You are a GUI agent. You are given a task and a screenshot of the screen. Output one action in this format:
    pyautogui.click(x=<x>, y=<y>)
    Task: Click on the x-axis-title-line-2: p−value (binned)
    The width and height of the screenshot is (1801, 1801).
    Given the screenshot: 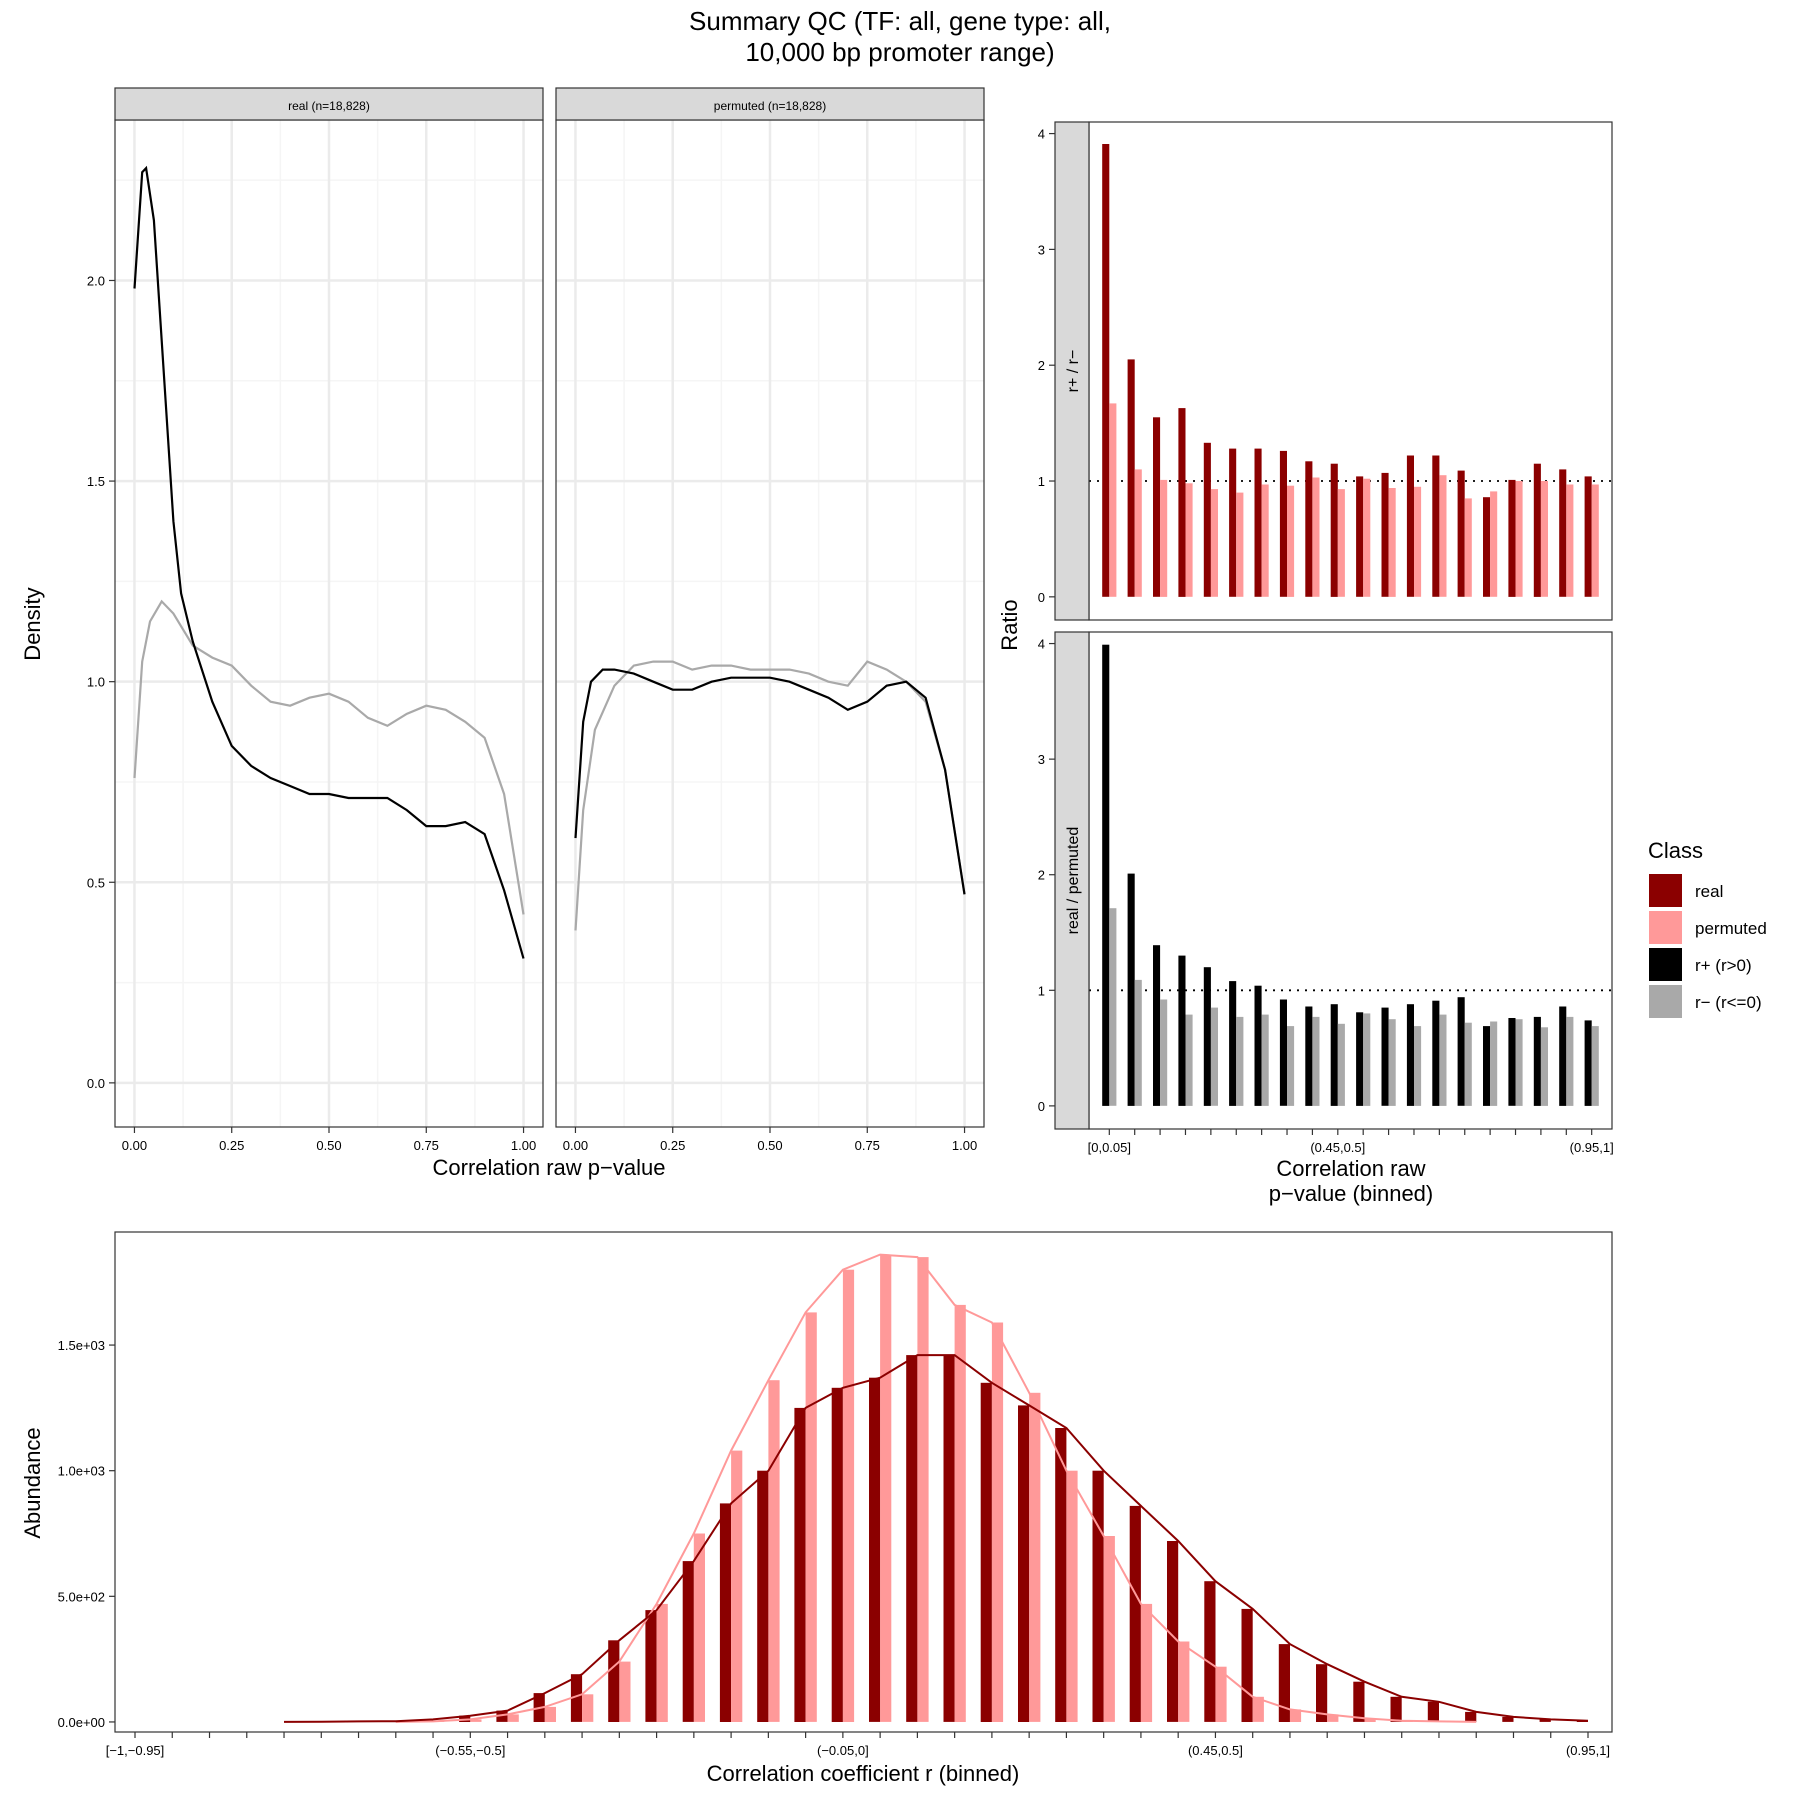 What is the action you would take?
    pyautogui.click(x=1351, y=1193)
    